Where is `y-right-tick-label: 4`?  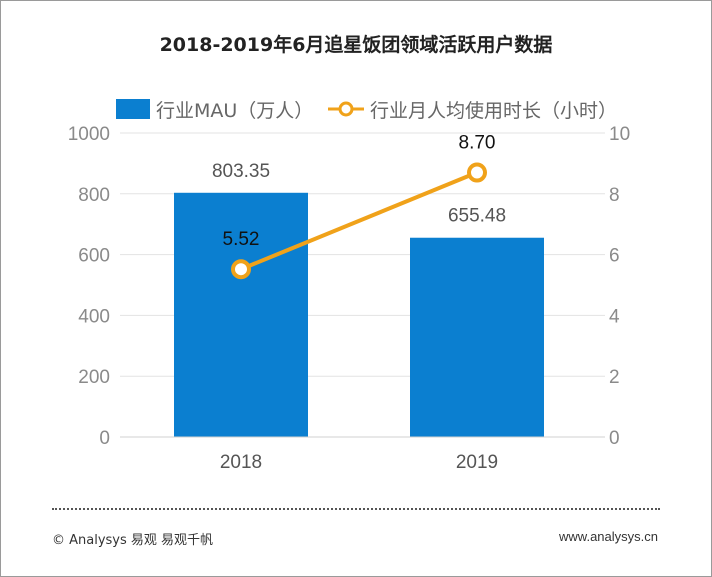
y-right-tick-label: 4 is located at coordinates (614, 316).